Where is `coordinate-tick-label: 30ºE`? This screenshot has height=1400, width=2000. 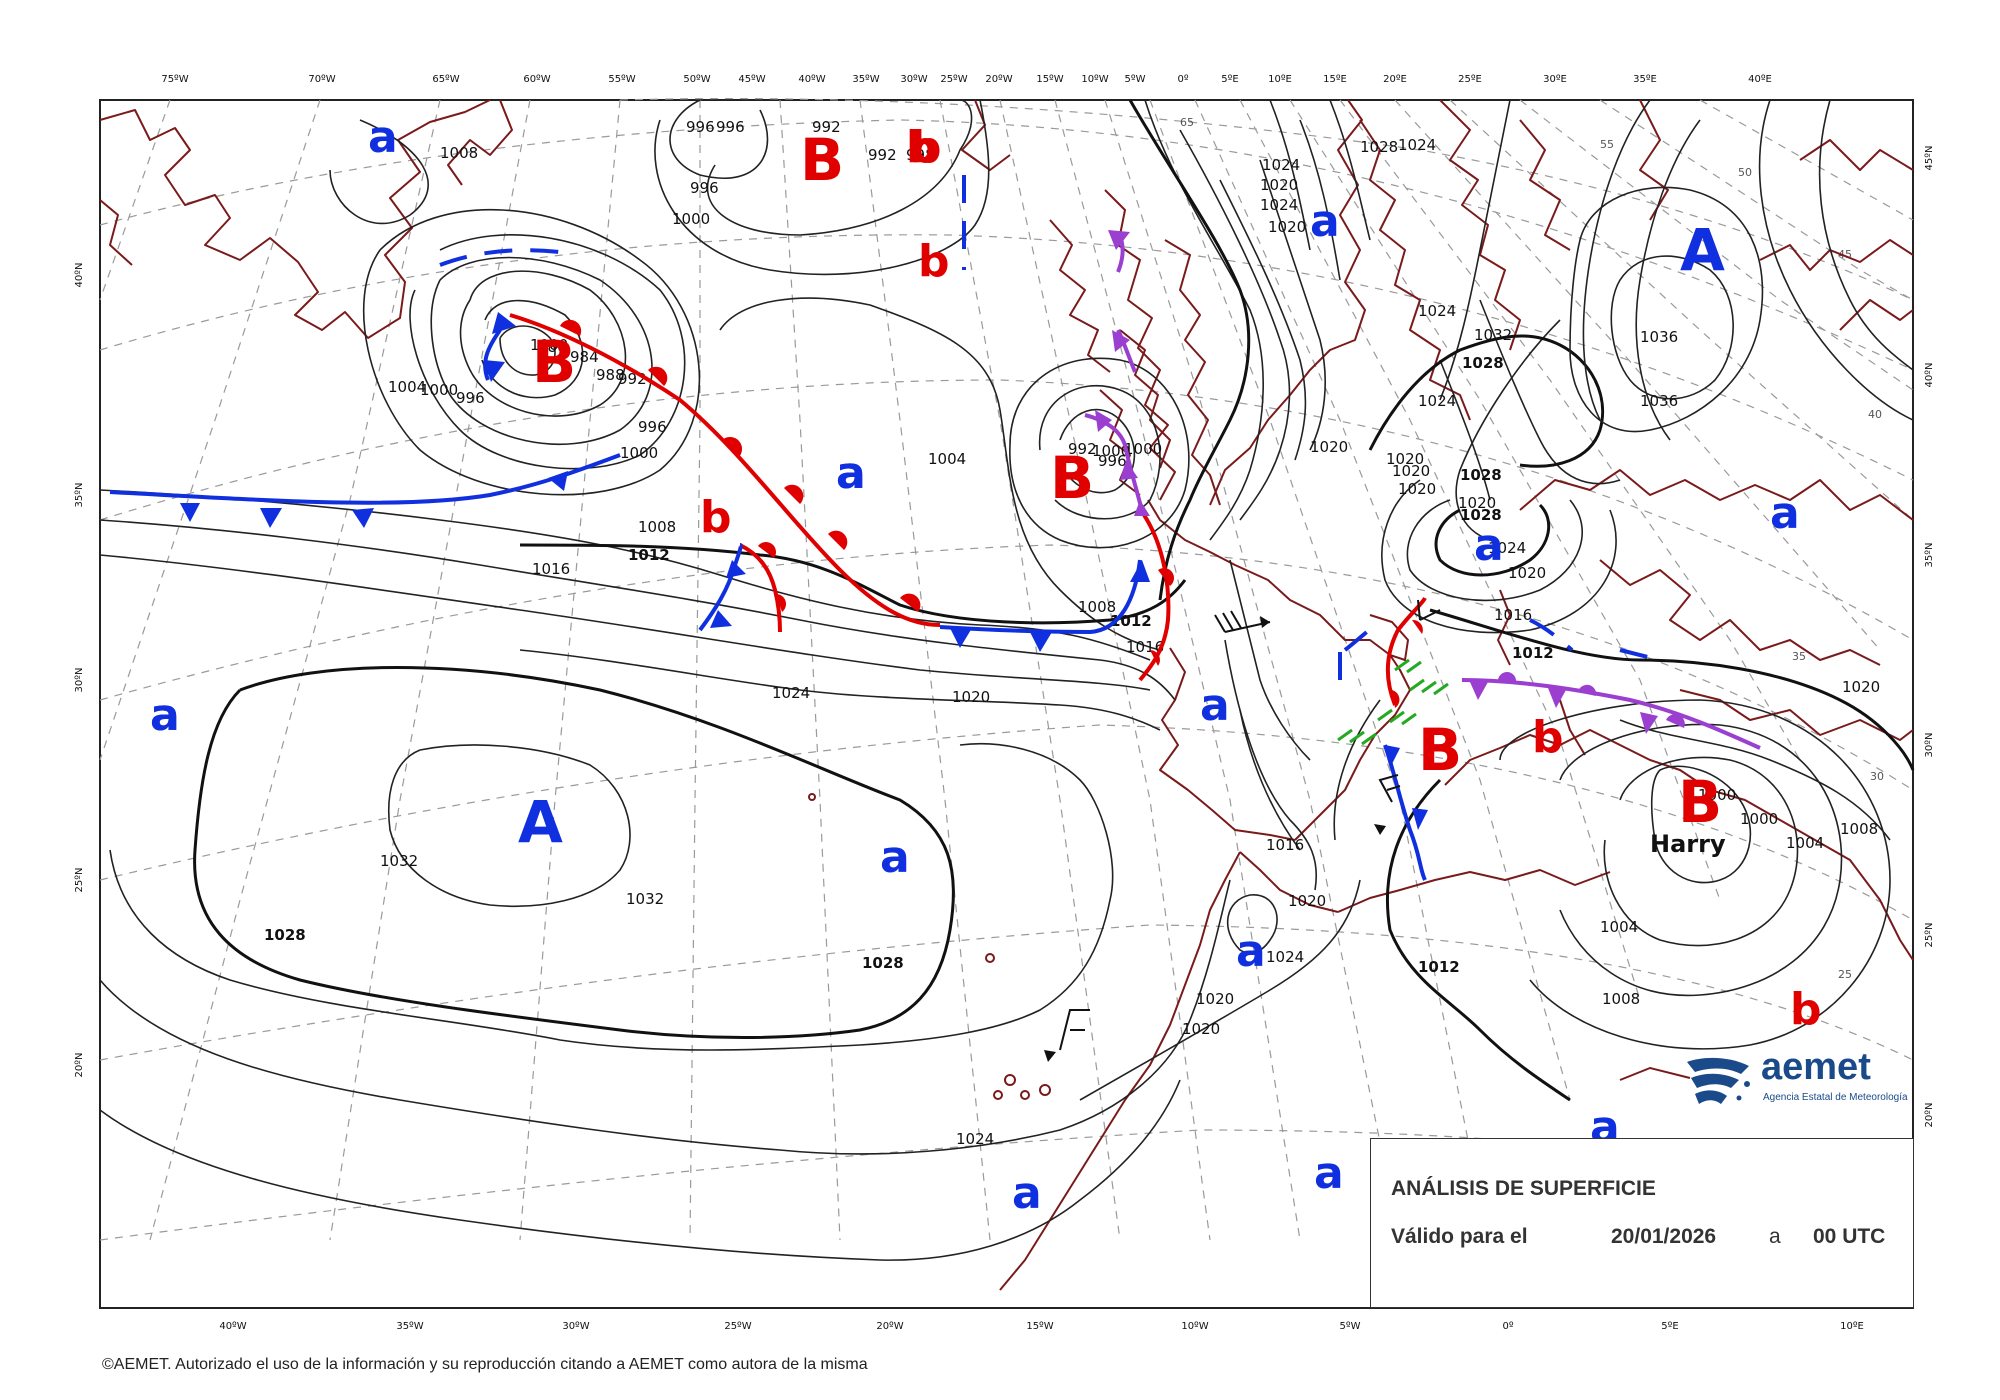 coordinate-tick-label: 30ºE is located at coordinates (1555, 79).